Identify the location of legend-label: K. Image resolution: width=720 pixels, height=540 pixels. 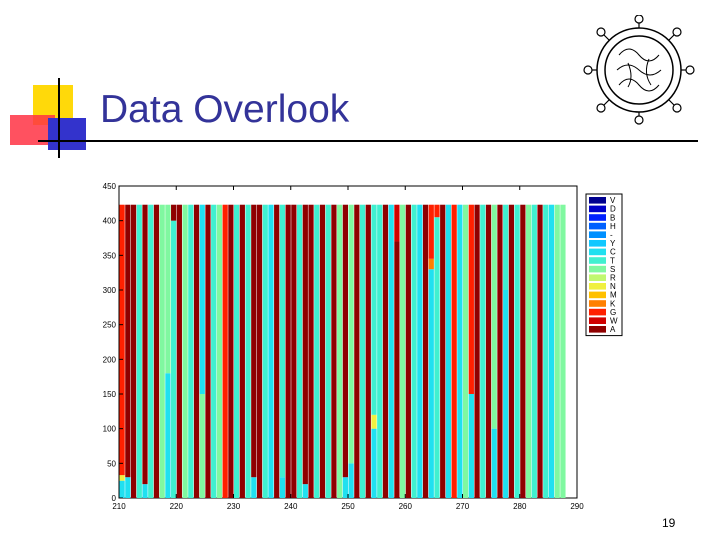
(613, 303).